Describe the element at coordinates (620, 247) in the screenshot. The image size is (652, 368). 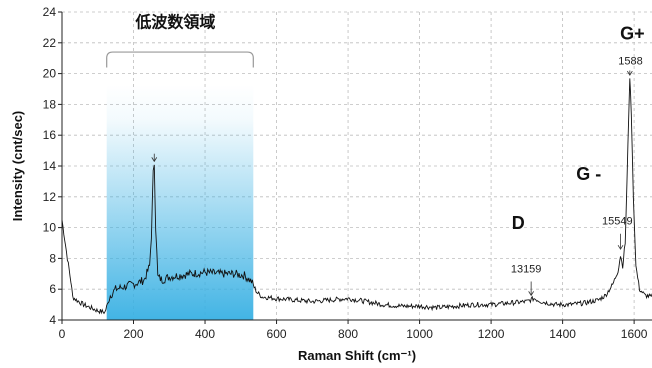
I see `peak-gminus-arrow-head` at that location.